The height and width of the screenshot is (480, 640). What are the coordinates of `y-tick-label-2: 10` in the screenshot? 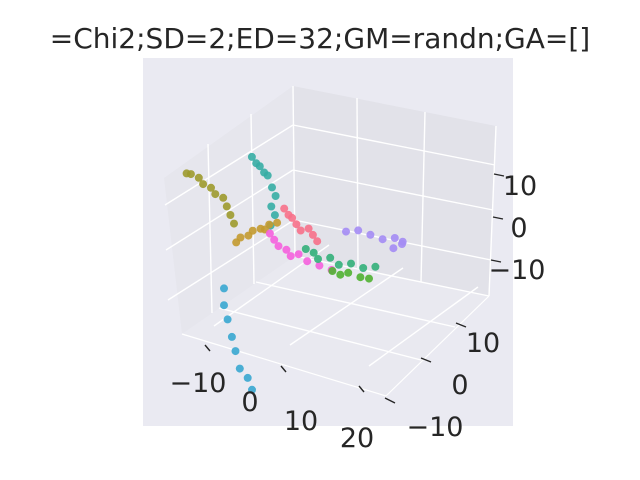 It's located at (483, 343).